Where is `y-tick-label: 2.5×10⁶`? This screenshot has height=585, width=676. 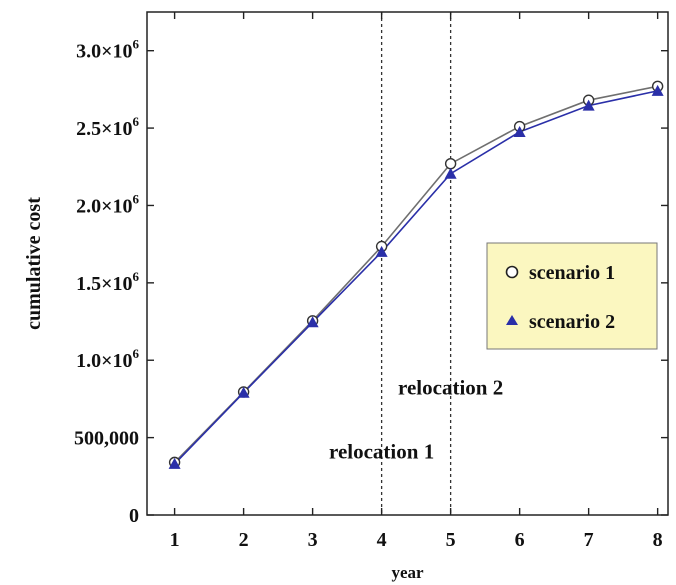
y-tick-label: 2.5×10⁶ is located at coordinates (107, 127).